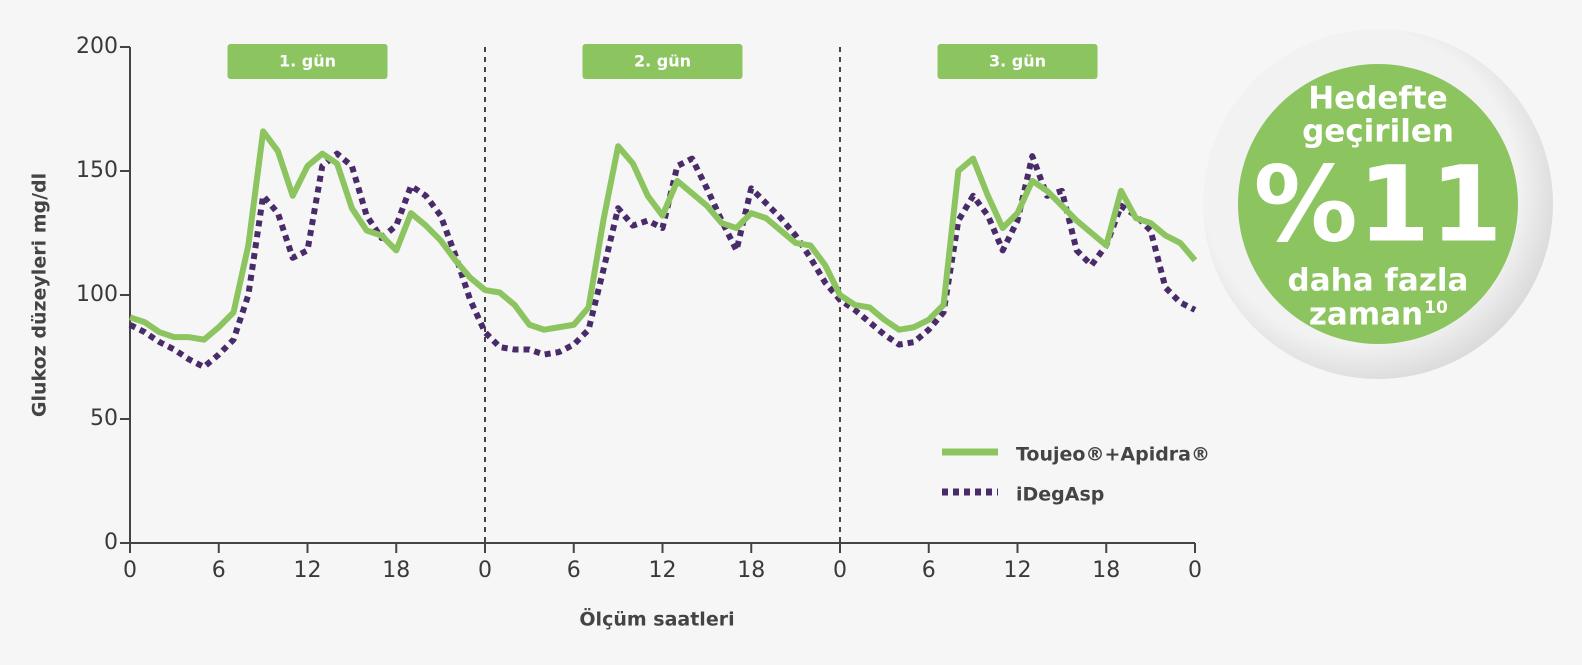 Image resolution: width=1582 pixels, height=665 pixels. I want to click on day-label: 3. gün, so click(1017, 61).